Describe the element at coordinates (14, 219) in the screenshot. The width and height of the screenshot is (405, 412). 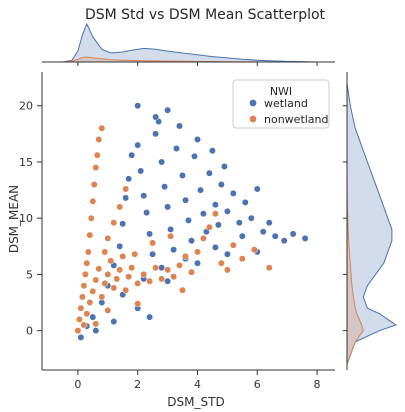
I see `y-axis-label: DSM_MEAN` at that location.